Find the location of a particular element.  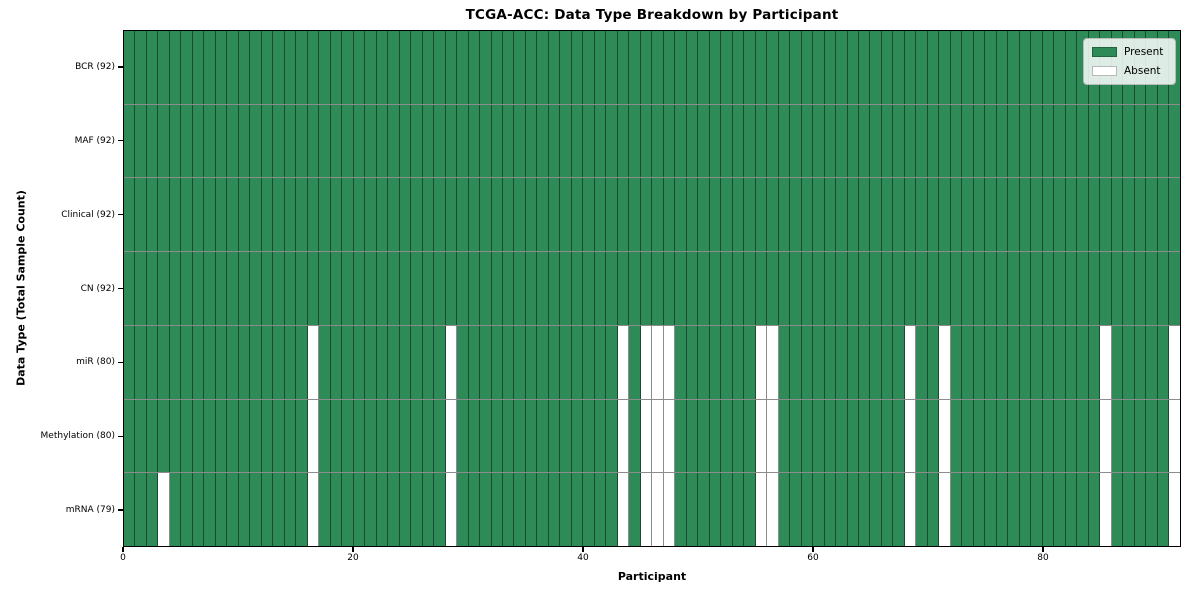

y-tick-label: Methylation (80) is located at coordinates (77, 436).